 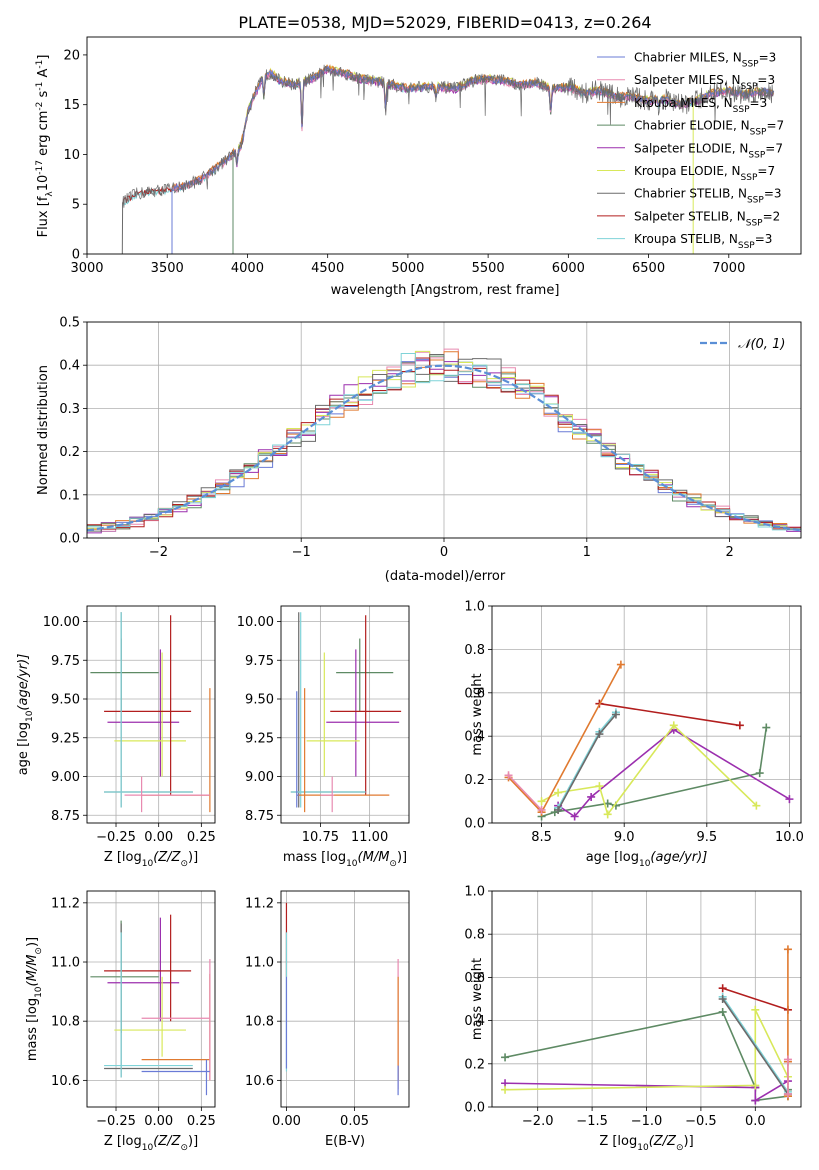 I want to click on plot-area, so click(x=151, y=714).